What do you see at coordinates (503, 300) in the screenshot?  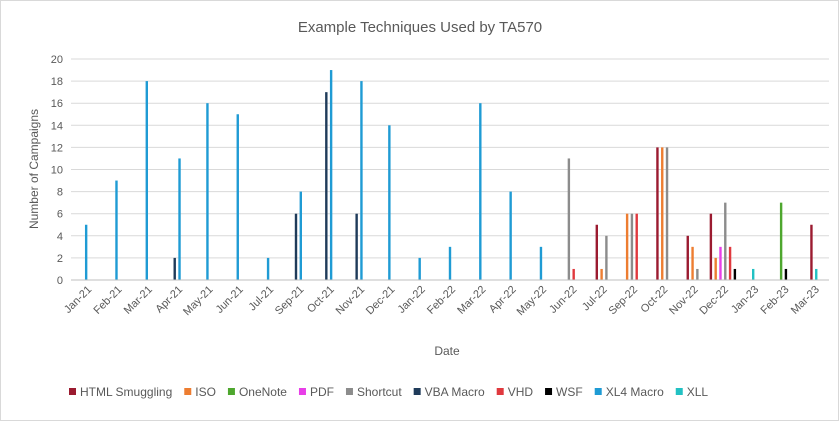 I see `x-tick-label: Apr-22` at bounding box center [503, 300].